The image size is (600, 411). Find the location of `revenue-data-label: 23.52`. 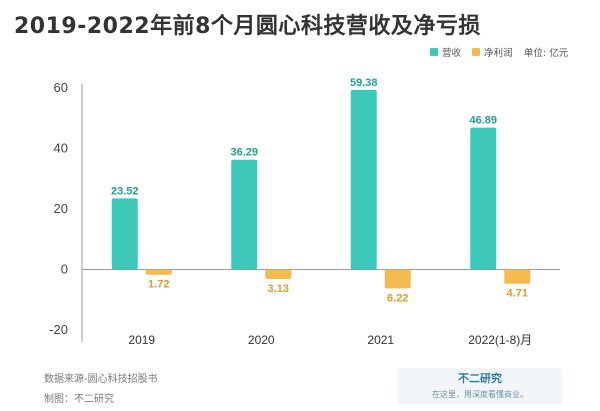

revenue-data-label: 23.52 is located at coordinates (125, 191).